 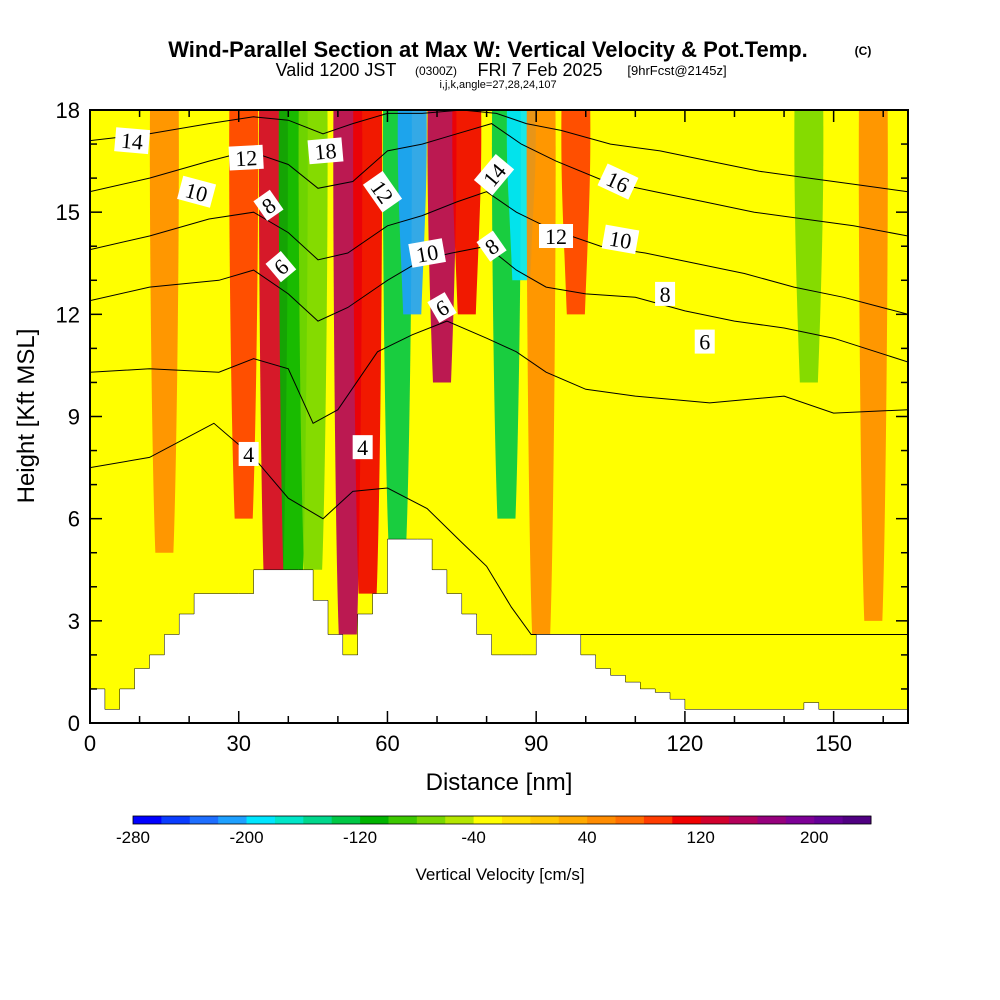 What do you see at coordinates (133, 837) in the screenshot?
I see `colorbar-tick-label: -280` at bounding box center [133, 837].